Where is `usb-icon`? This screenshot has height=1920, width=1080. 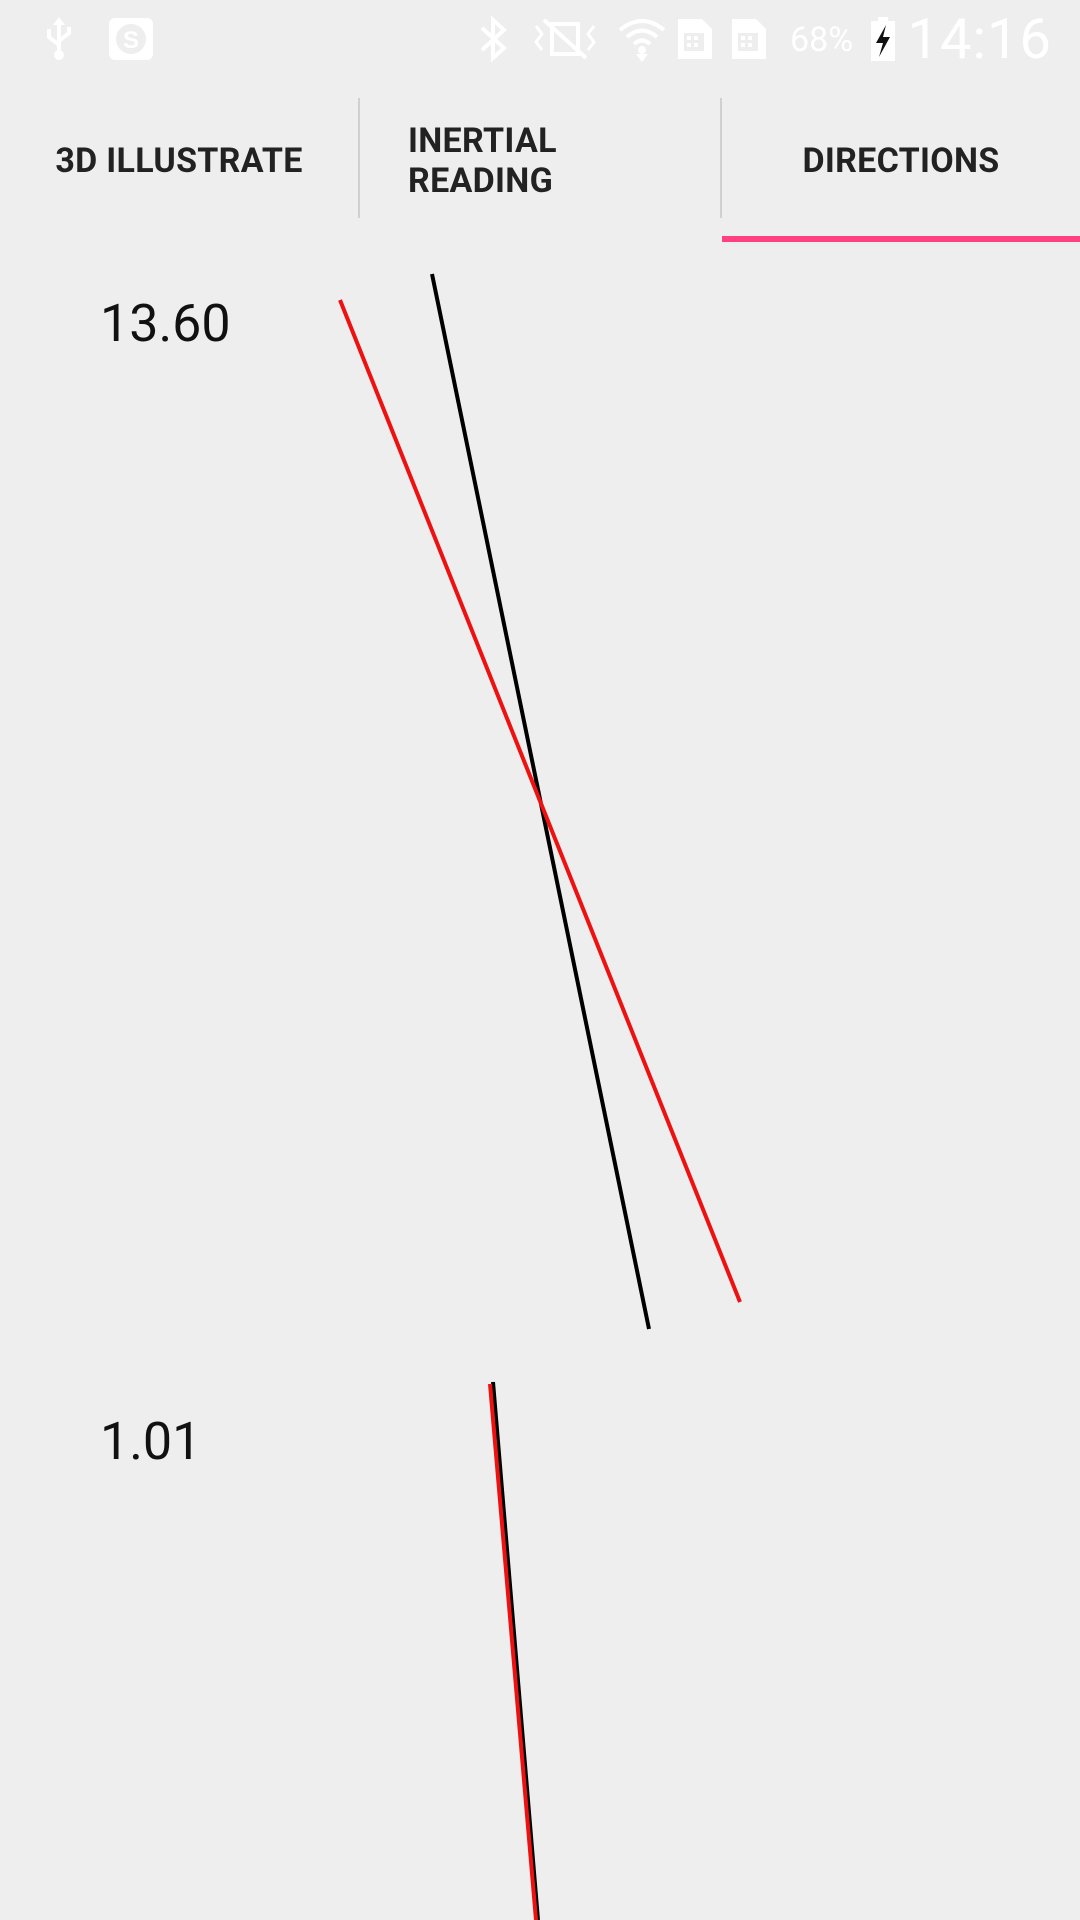
usb-icon is located at coordinates (59, 39).